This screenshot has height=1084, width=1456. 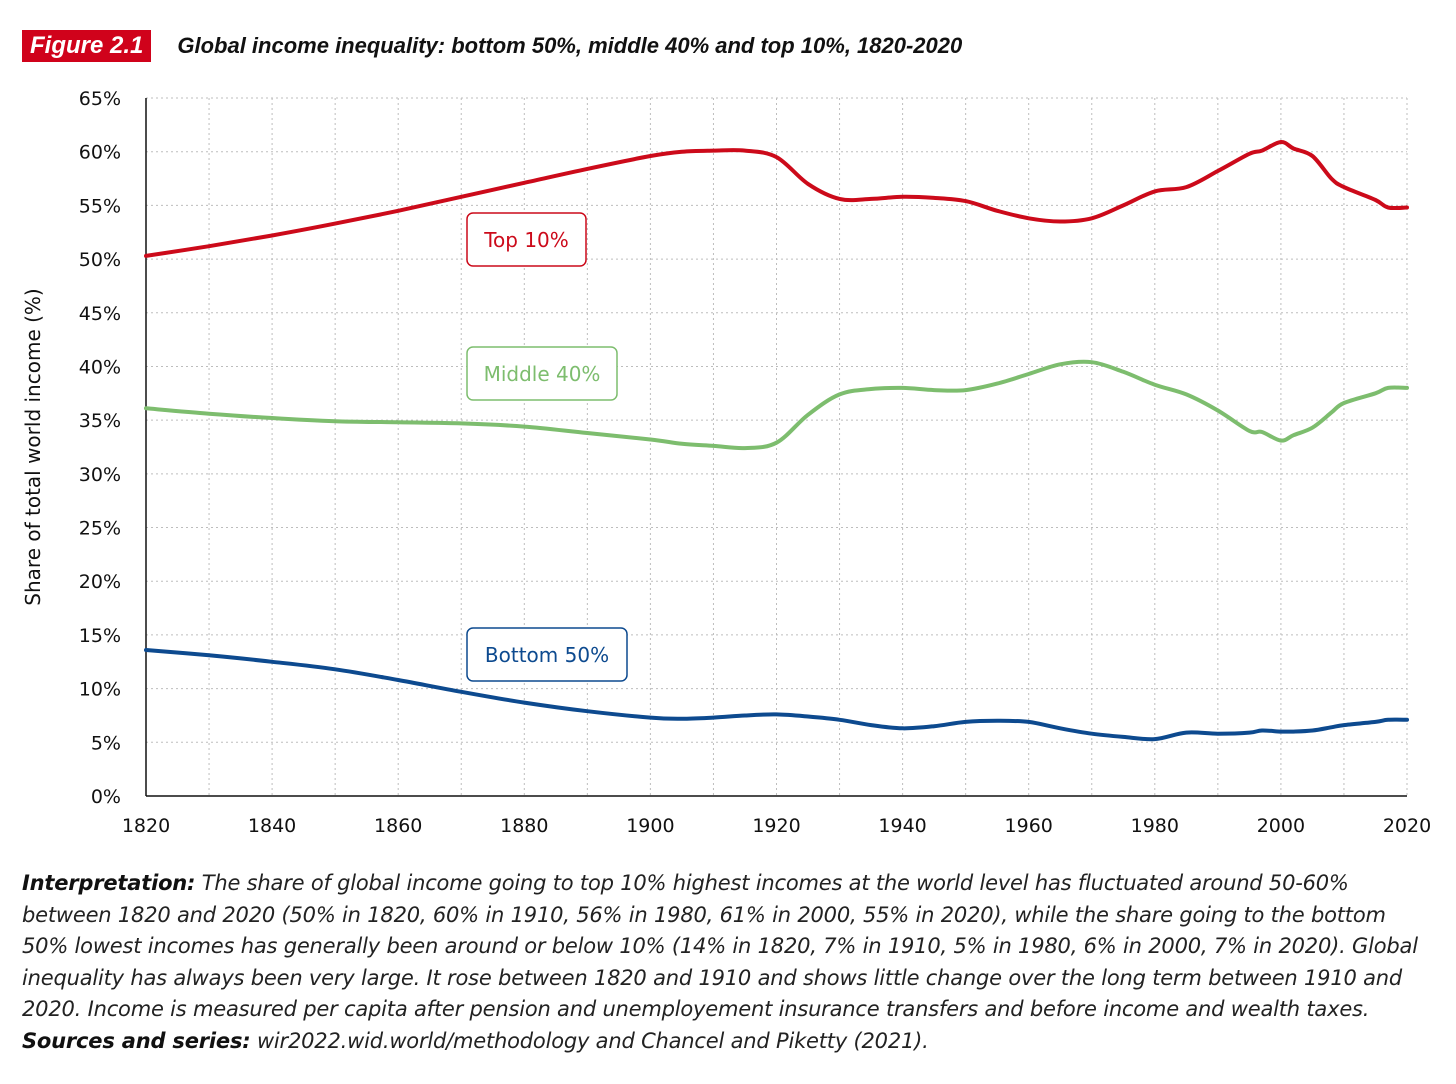 What do you see at coordinates (776, 199) in the screenshot?
I see `top10-line` at bounding box center [776, 199].